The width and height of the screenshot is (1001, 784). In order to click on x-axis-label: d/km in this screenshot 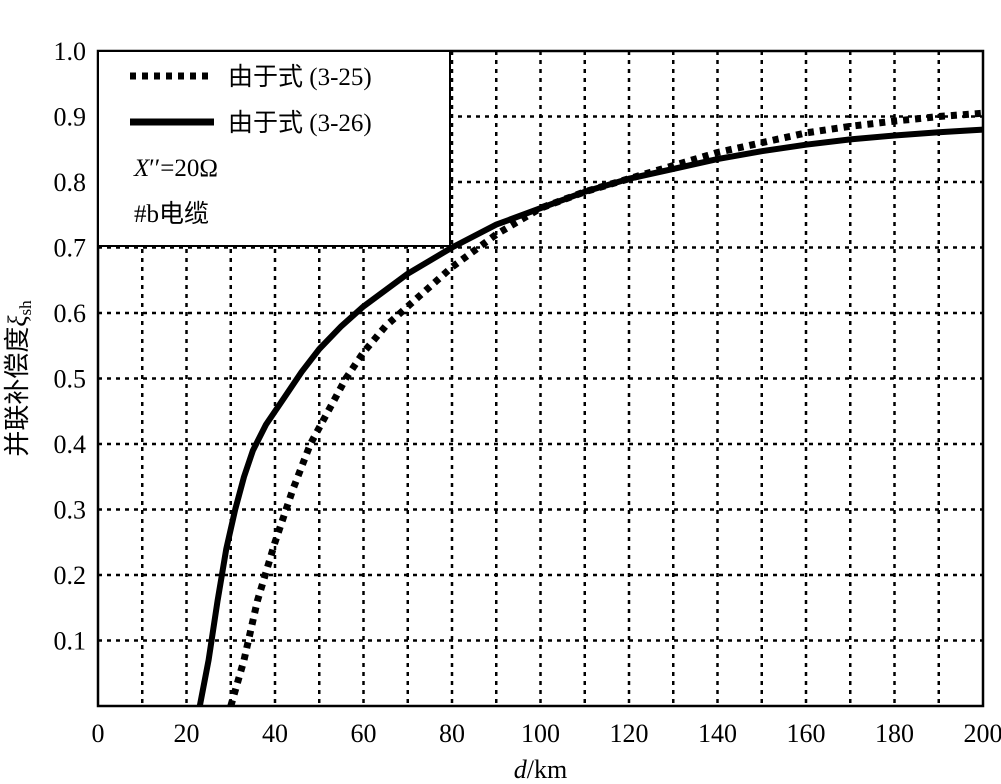, I will do `click(540, 769)`.